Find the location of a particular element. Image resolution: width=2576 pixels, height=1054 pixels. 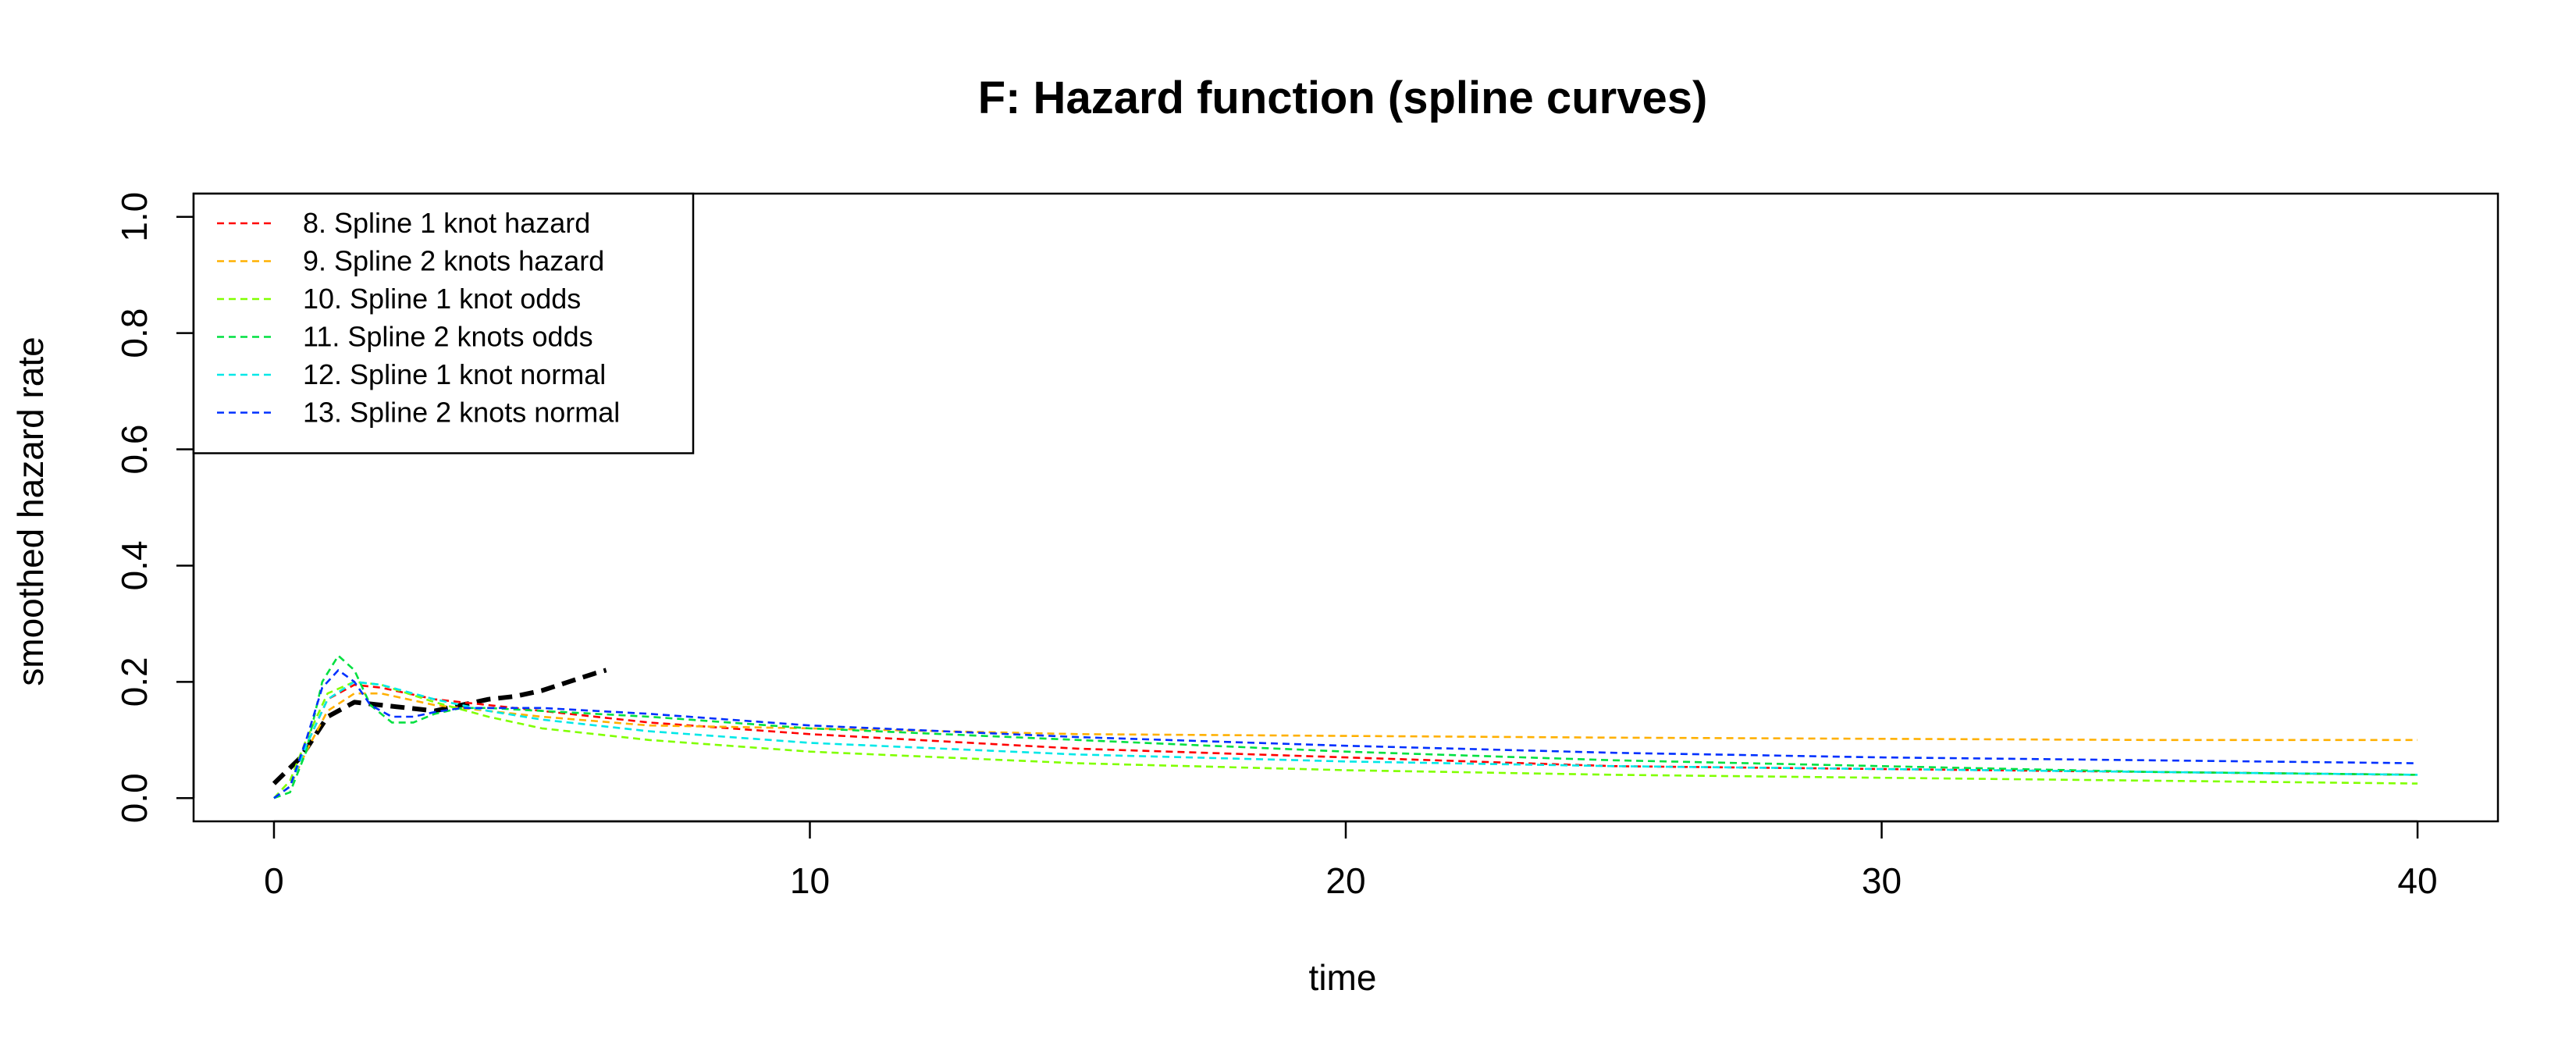

legend-box is located at coordinates (444, 323).